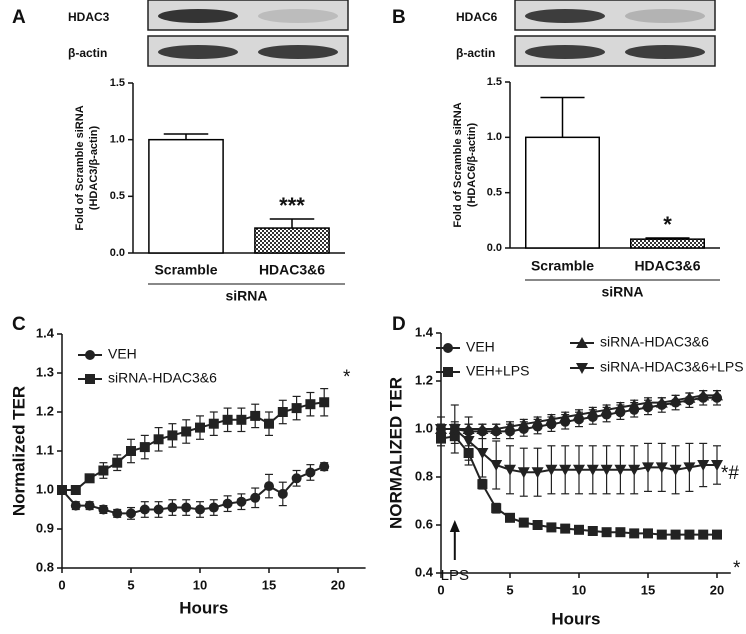 Image resolution: width=746 pixels, height=634 pixels. Describe the element at coordinates (440, 589) in the screenshot. I see `x-tick-label: 0` at that location.